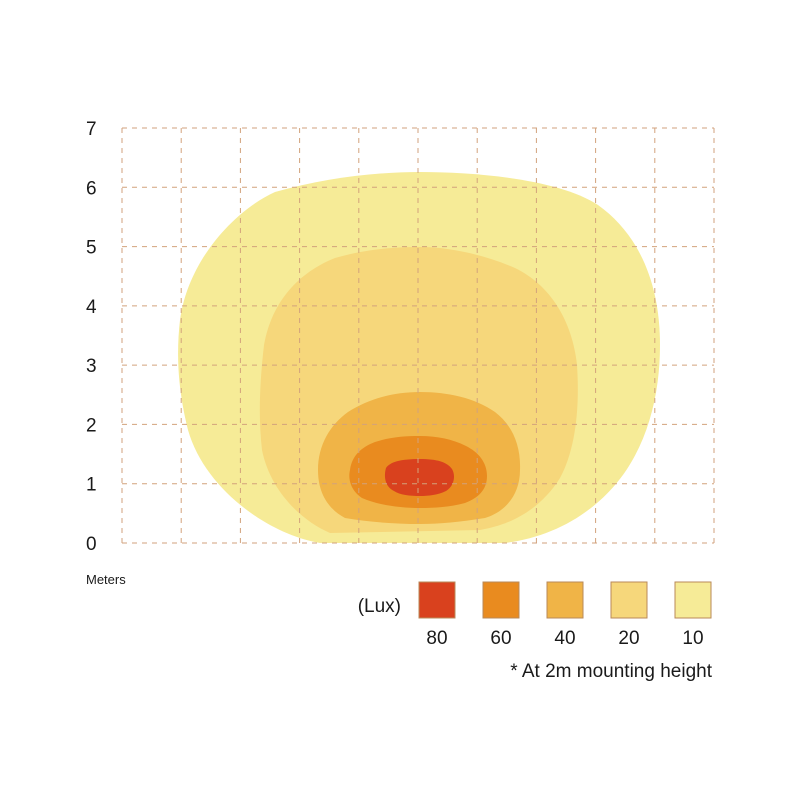 The image size is (800, 800). I want to click on legend-label-80: 80, so click(436, 638).